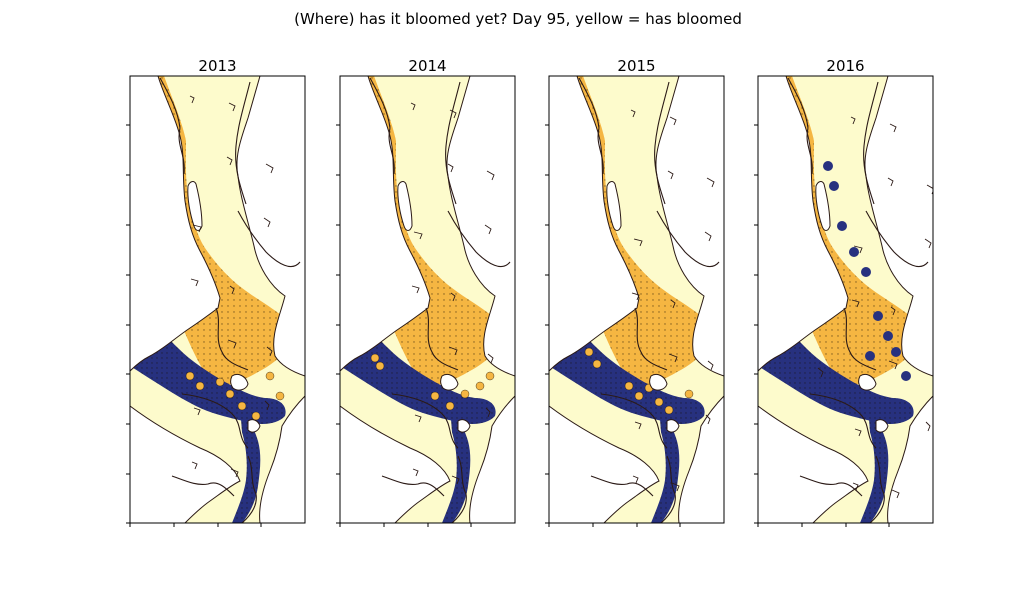  I want to click on map-panel-2016: 2016, so click(844, 292).